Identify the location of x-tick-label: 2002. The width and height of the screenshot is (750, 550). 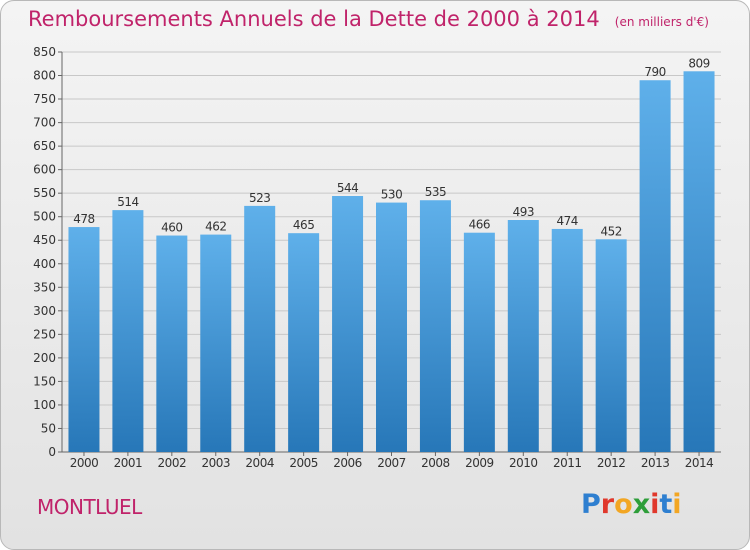
(172, 463).